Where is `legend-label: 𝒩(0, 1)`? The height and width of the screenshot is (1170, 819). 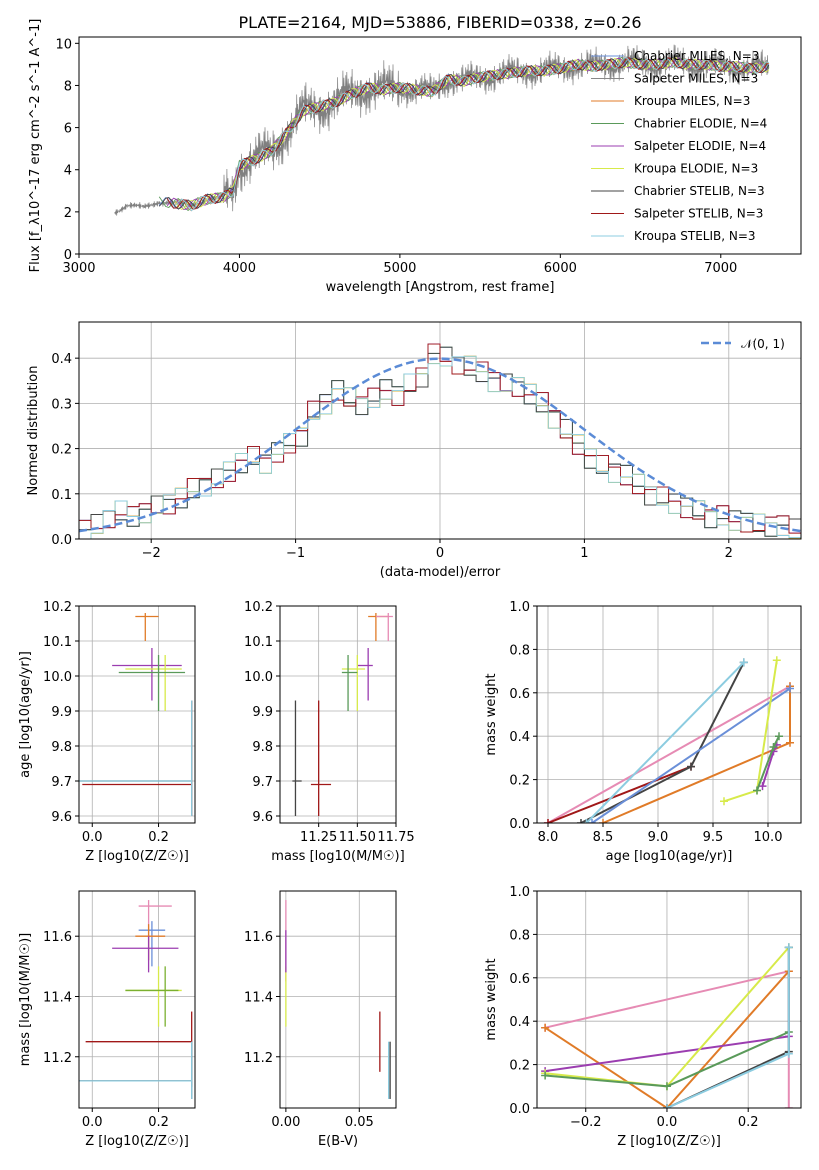 legend-label: 𝒩(0, 1) is located at coordinates (763, 344).